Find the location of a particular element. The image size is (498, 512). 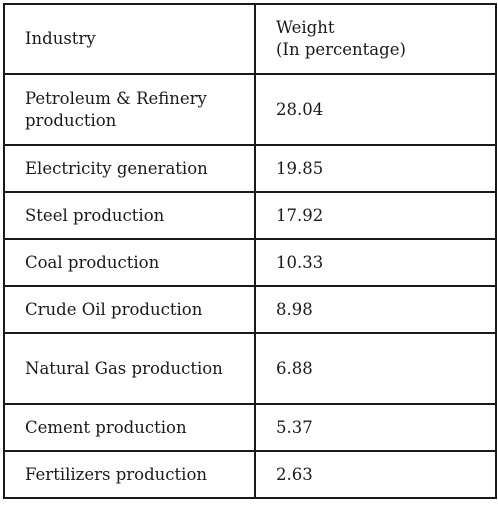

industry-cell: Cement production is located at coordinates (129, 427).